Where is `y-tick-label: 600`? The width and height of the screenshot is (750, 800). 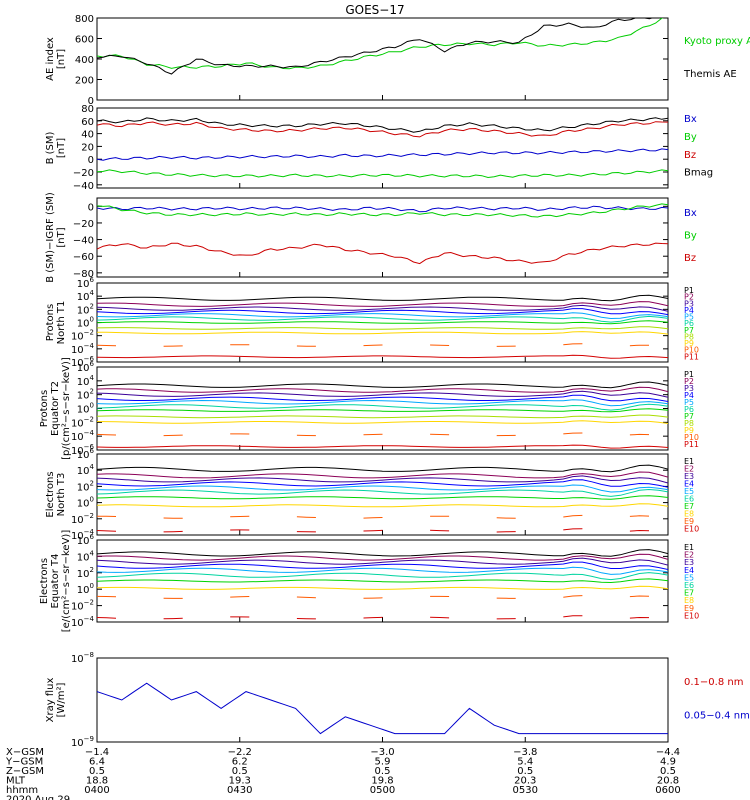 y-tick-label: 600 is located at coordinates (84, 40).